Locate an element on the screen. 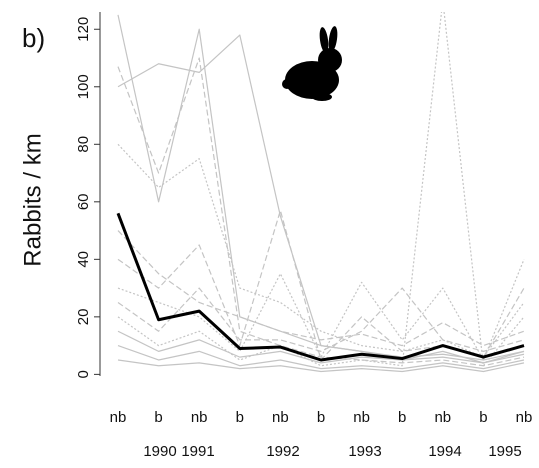 The image size is (539, 468). x-group-label: 1991 is located at coordinates (197, 451).